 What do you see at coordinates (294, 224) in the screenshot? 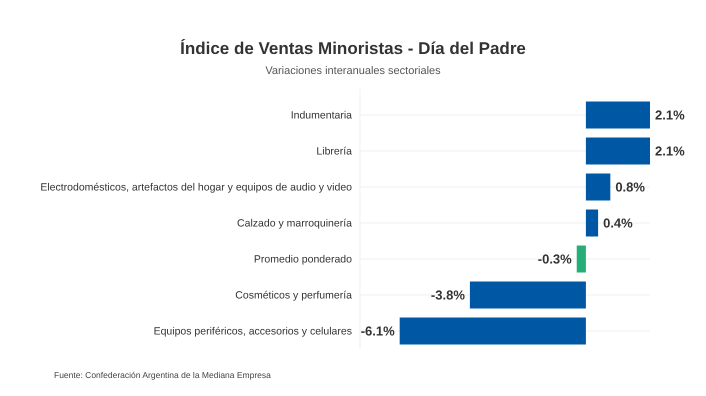
I see `y-tick-label: Calzado y marroquinería` at bounding box center [294, 224].